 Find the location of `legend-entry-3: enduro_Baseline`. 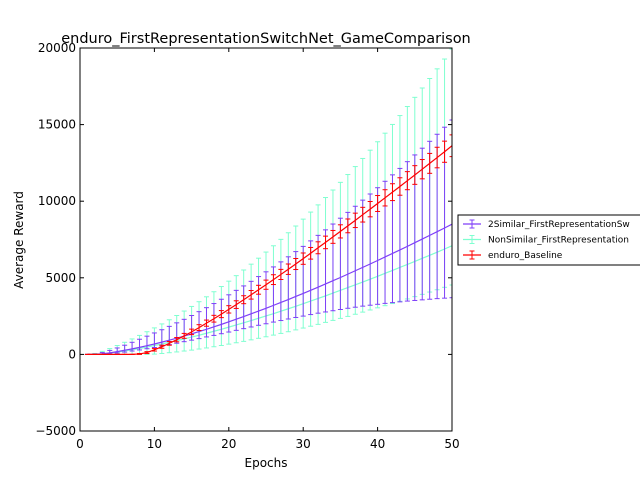

legend-entry-3: enduro_Baseline is located at coordinates (513, 255).